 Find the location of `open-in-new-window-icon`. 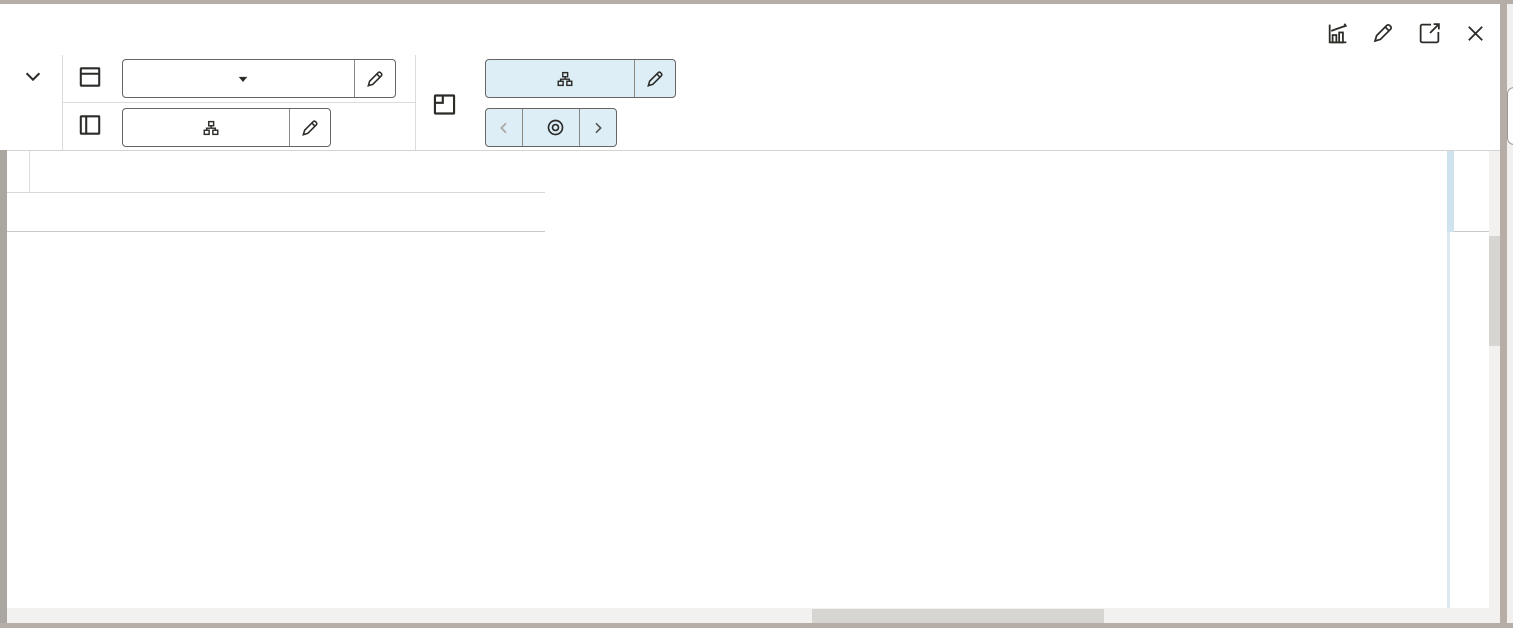

open-in-new-window-icon is located at coordinates (1429, 33).